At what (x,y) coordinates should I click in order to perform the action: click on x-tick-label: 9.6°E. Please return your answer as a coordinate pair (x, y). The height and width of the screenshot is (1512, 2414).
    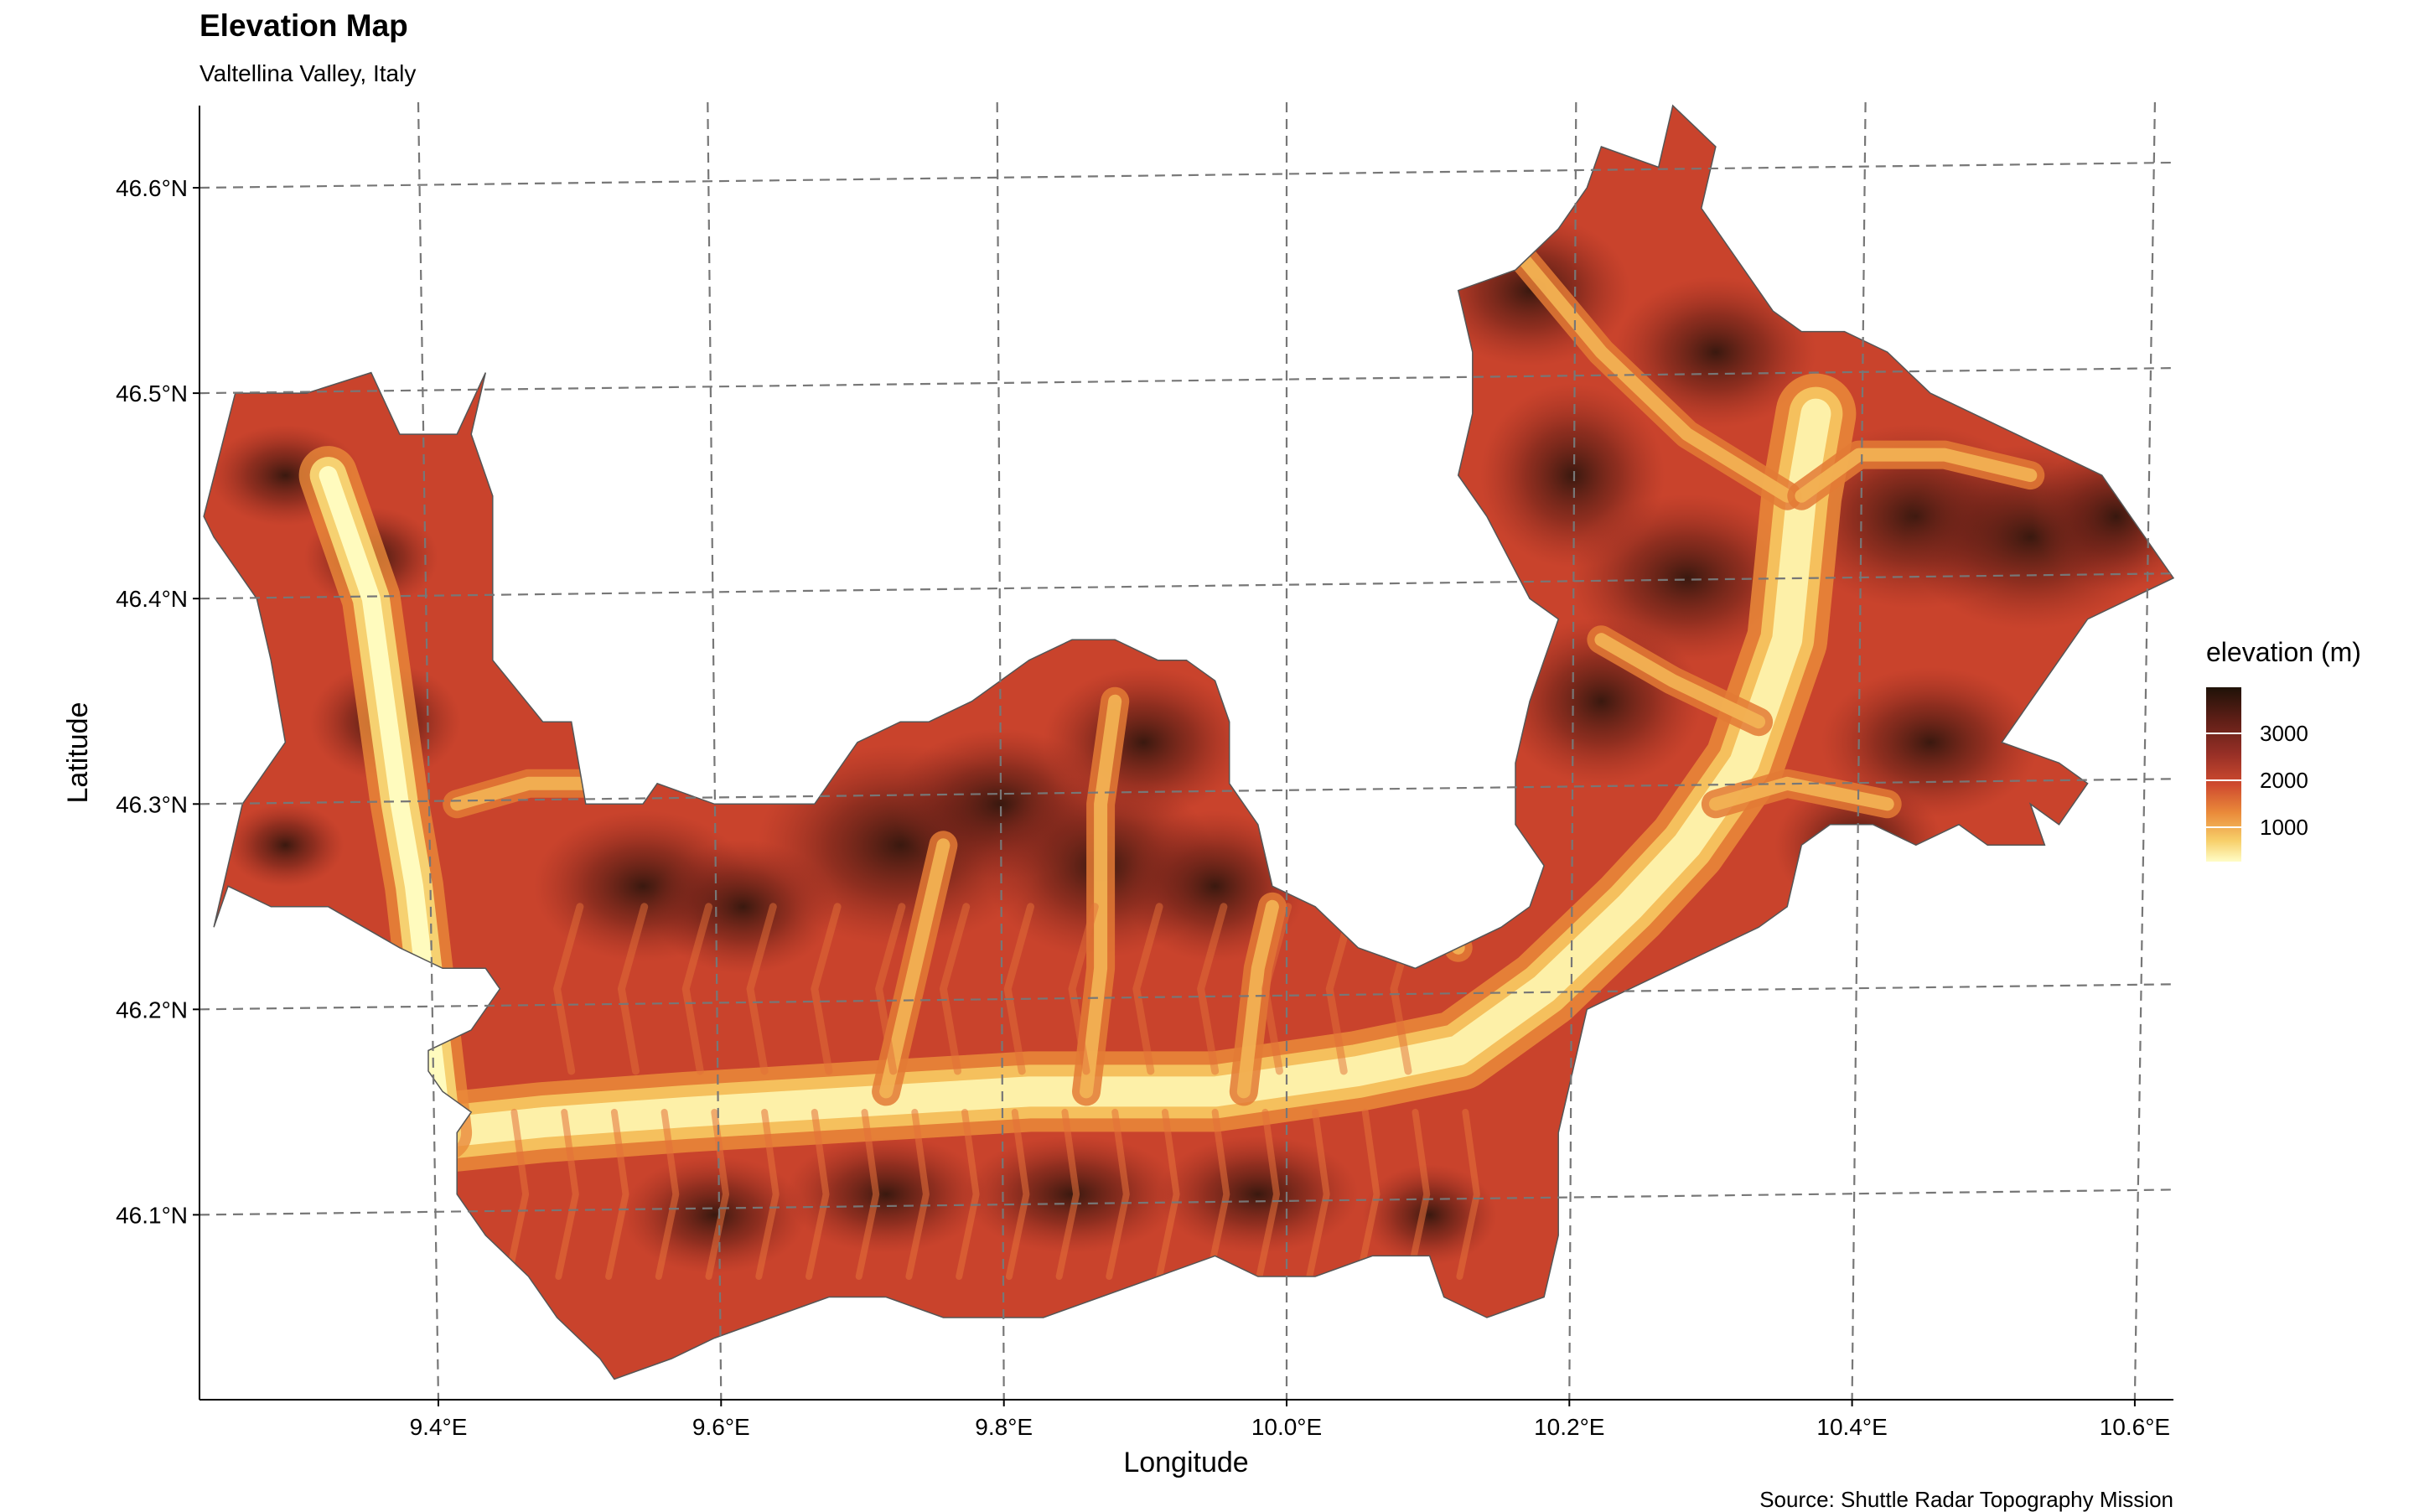
    Looking at the image, I should click on (721, 1427).